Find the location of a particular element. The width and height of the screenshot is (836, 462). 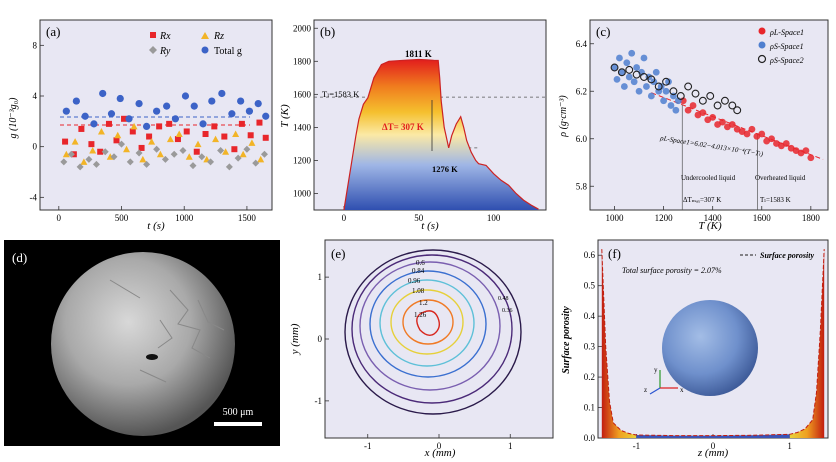

triad-z-label: z is located at coordinates (645, 390).